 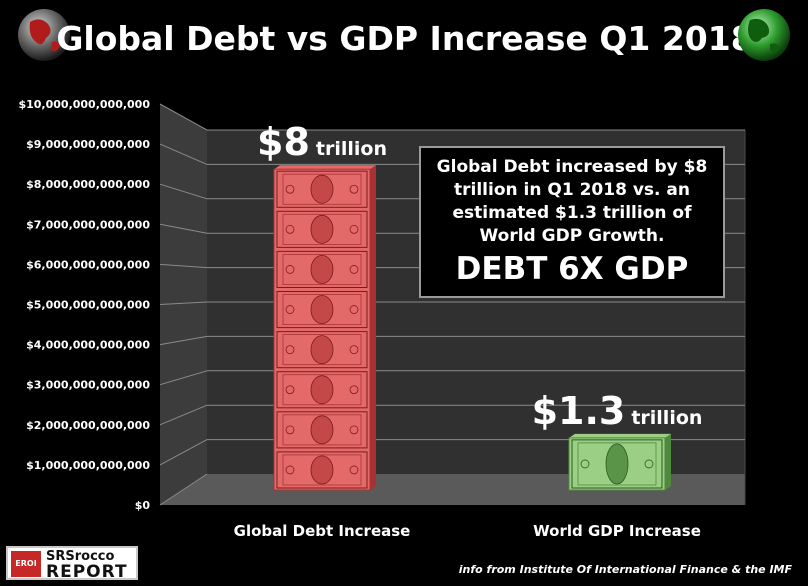 I want to click on plot-side-wall, so click(x=183, y=304).